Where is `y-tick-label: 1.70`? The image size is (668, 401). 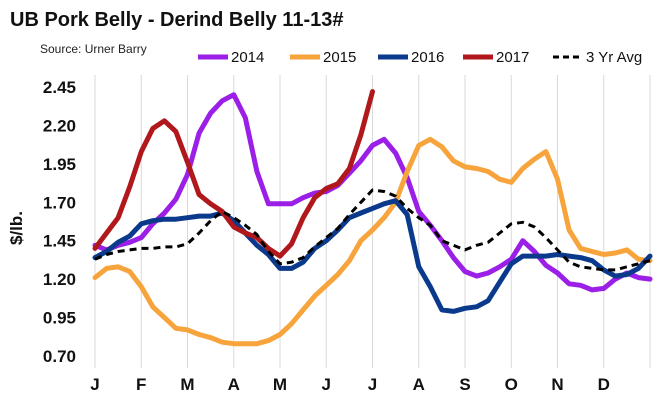 y-tick-label: 1.70 is located at coordinates (59, 202).